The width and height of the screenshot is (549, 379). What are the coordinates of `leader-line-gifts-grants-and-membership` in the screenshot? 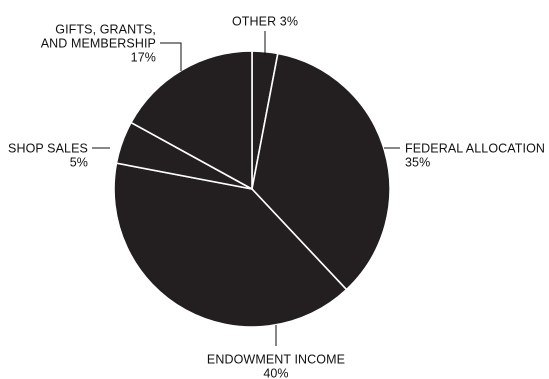 It's located at (171, 56).